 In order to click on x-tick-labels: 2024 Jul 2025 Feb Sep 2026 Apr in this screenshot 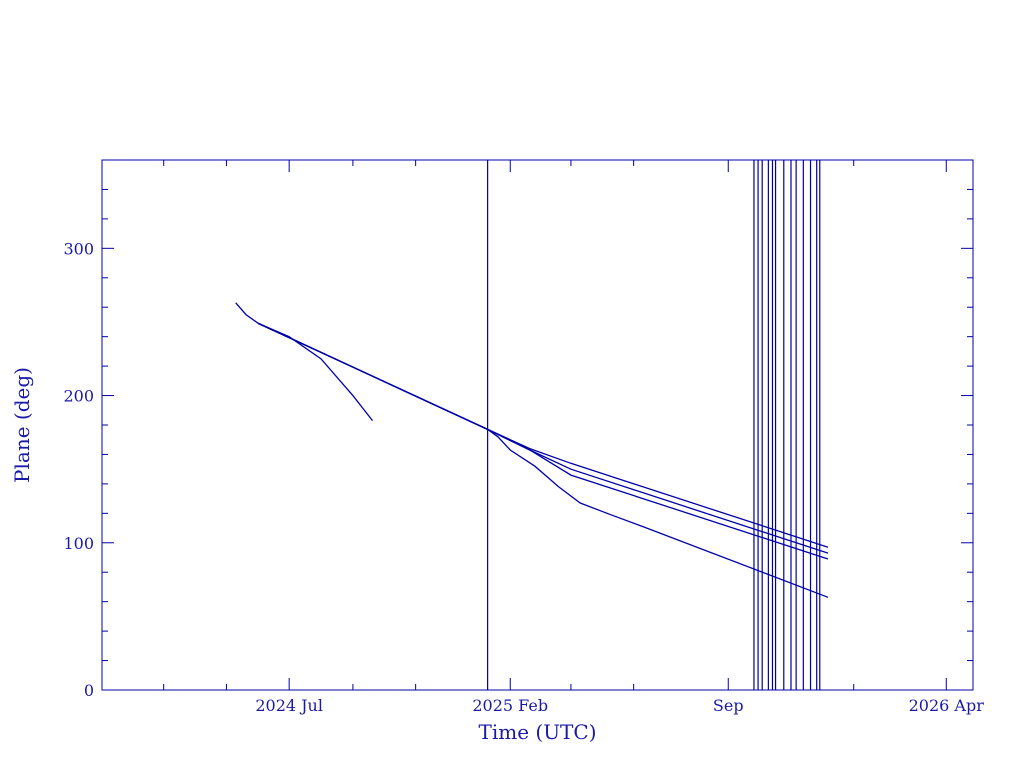, I will do `click(619, 705)`.